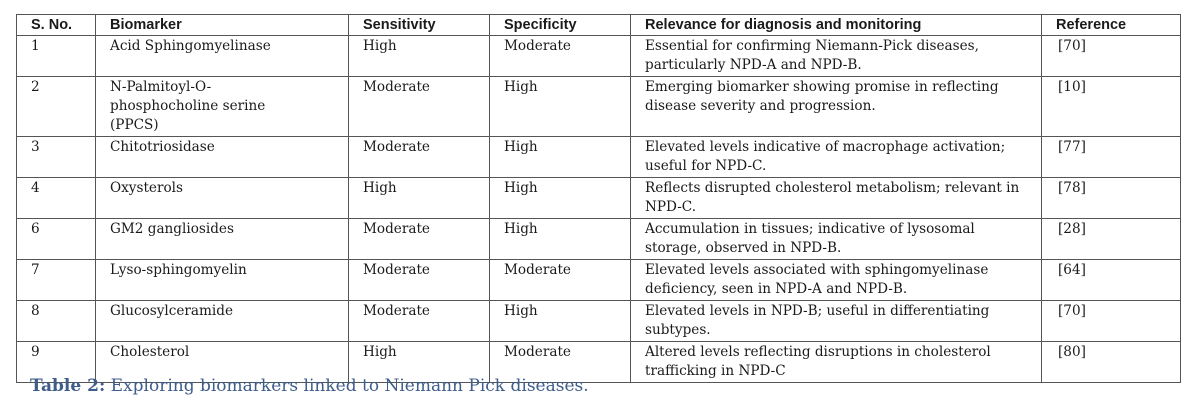 Image resolution: width=1196 pixels, height=412 pixels. I want to click on cell-reference: [77], so click(1111, 157).